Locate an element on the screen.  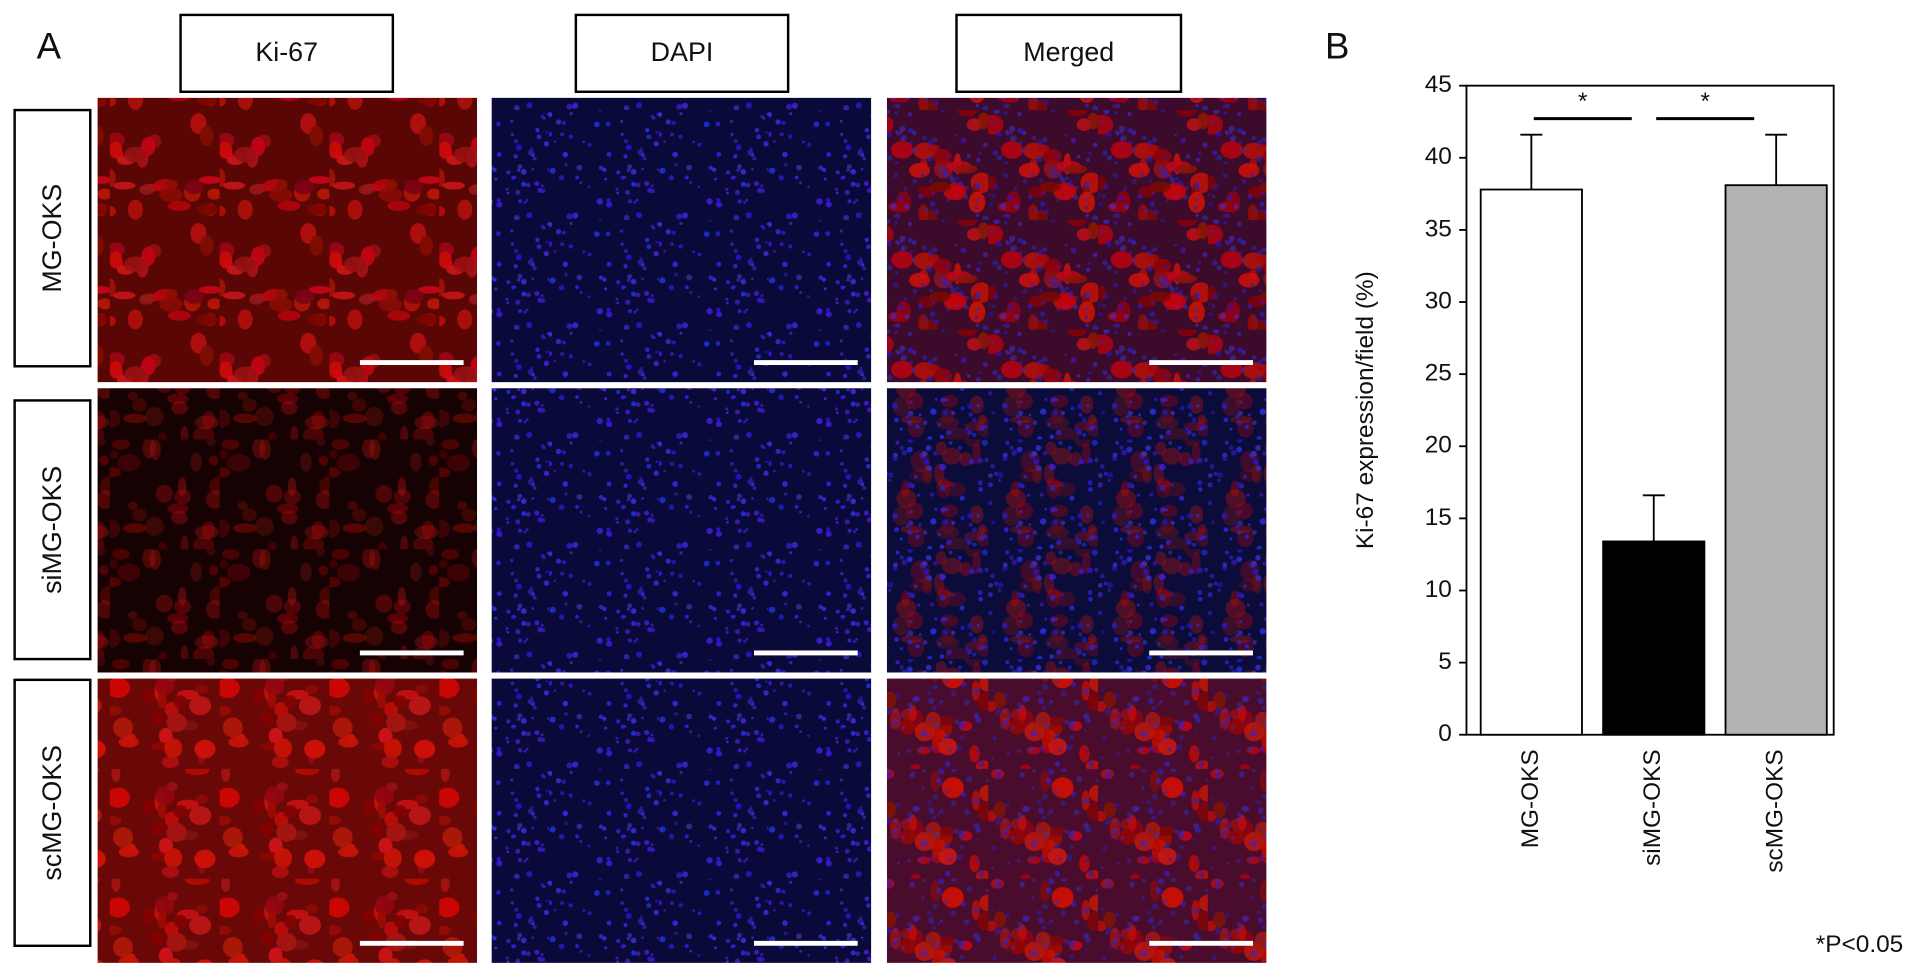
y-tick-label: 15 is located at coordinates (1438, 517).